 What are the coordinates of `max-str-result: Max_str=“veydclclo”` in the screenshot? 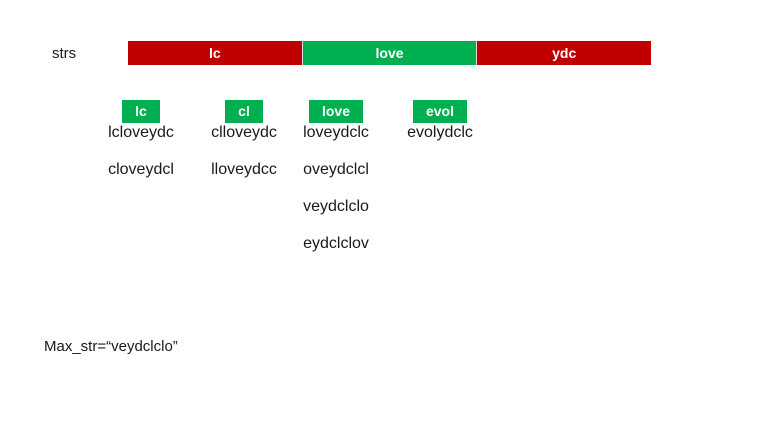 It's located at (111, 346).